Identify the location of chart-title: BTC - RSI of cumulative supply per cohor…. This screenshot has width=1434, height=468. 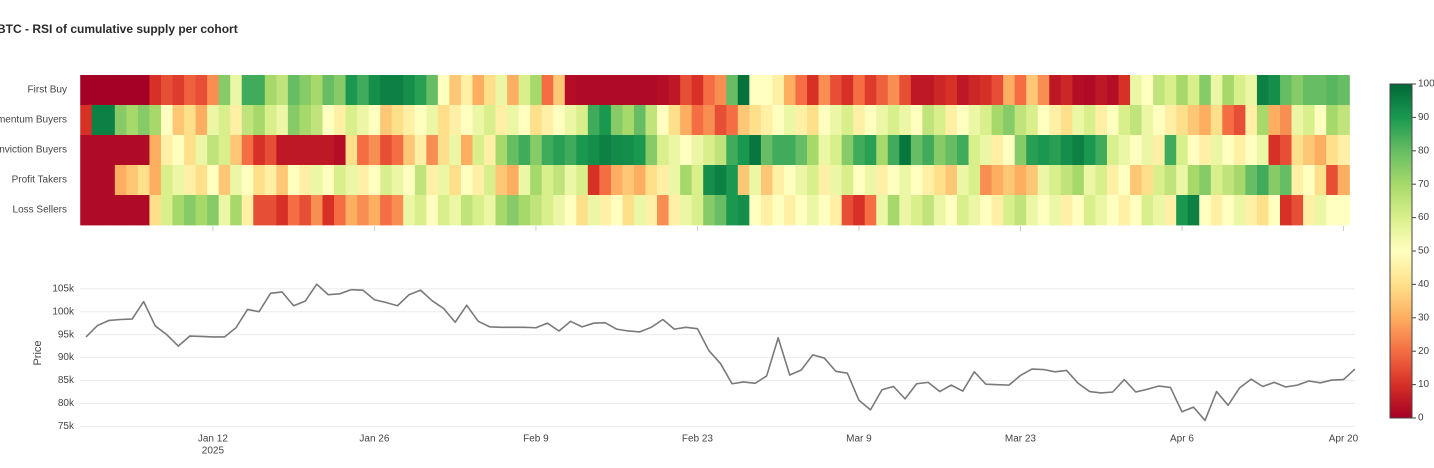
(119, 29).